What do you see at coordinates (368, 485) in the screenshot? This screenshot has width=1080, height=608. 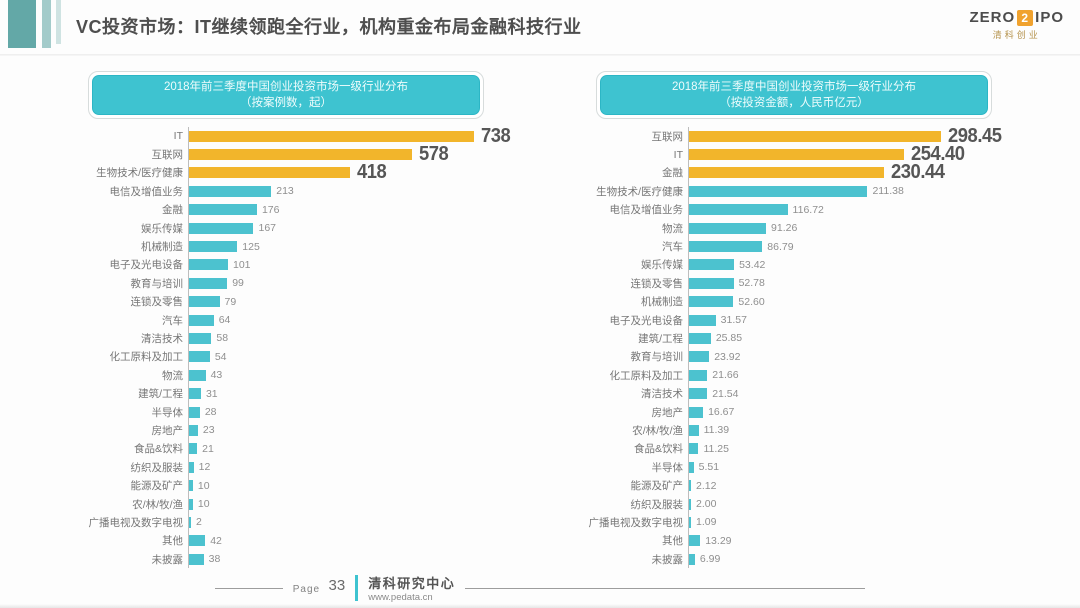 I see `bar-zone: 10` at bounding box center [368, 485].